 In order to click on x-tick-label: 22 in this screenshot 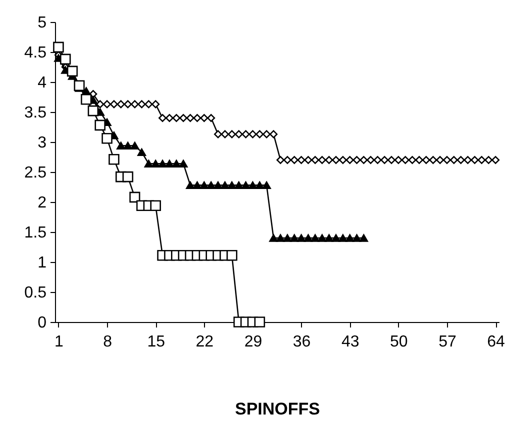, I will do `click(205, 342)`.